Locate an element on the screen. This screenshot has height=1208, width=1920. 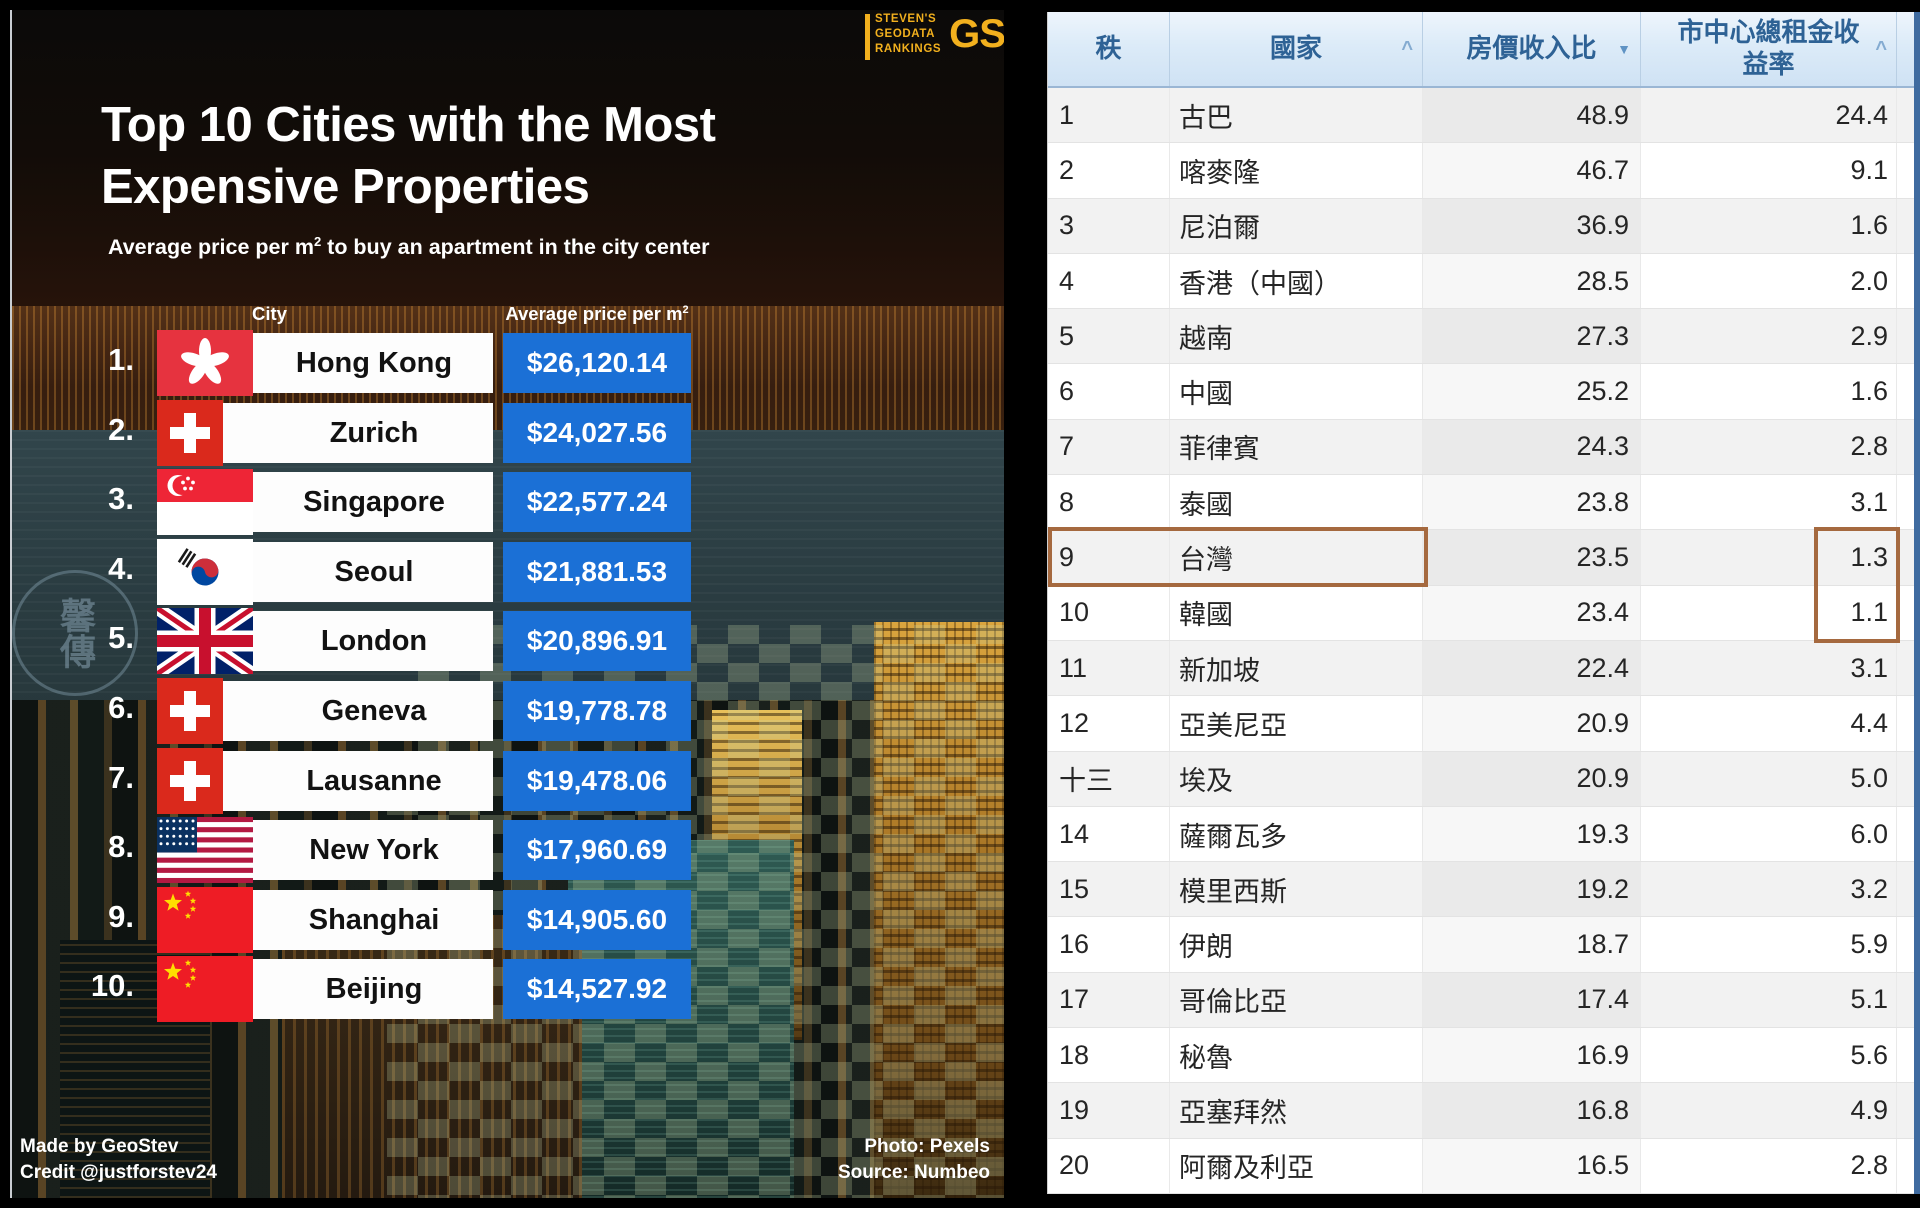
ranking-row: 10. Beijing $14,527.92 is located at coordinates (508, 990).